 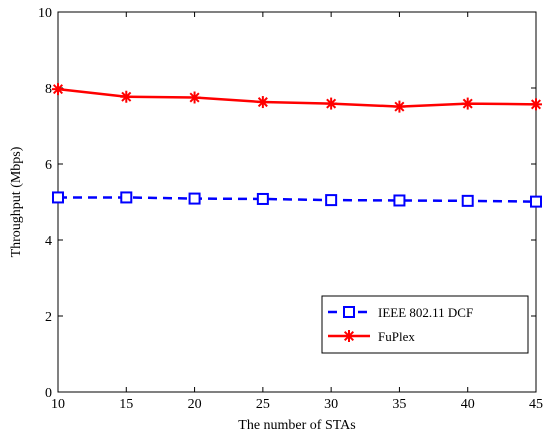 What do you see at coordinates (399, 404) in the screenshot?
I see `x-tick-label: 35` at bounding box center [399, 404].